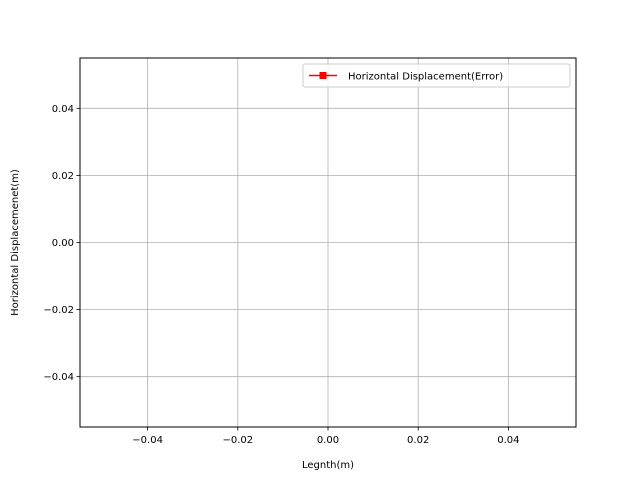 This screenshot has height=480, width=640. I want to click on y-tick-label: 0.00, so click(63, 243).